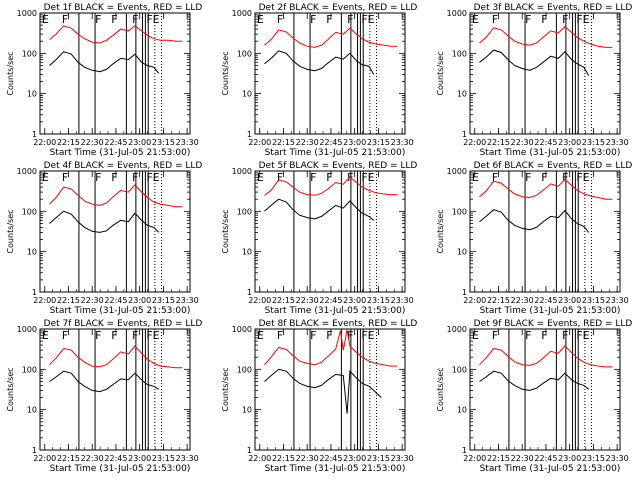 The width and height of the screenshot is (640, 480). Describe the element at coordinates (553, 324) in the screenshot. I see `panel-title: Det 9f BLACK = Events, RED = LLD` at that location.